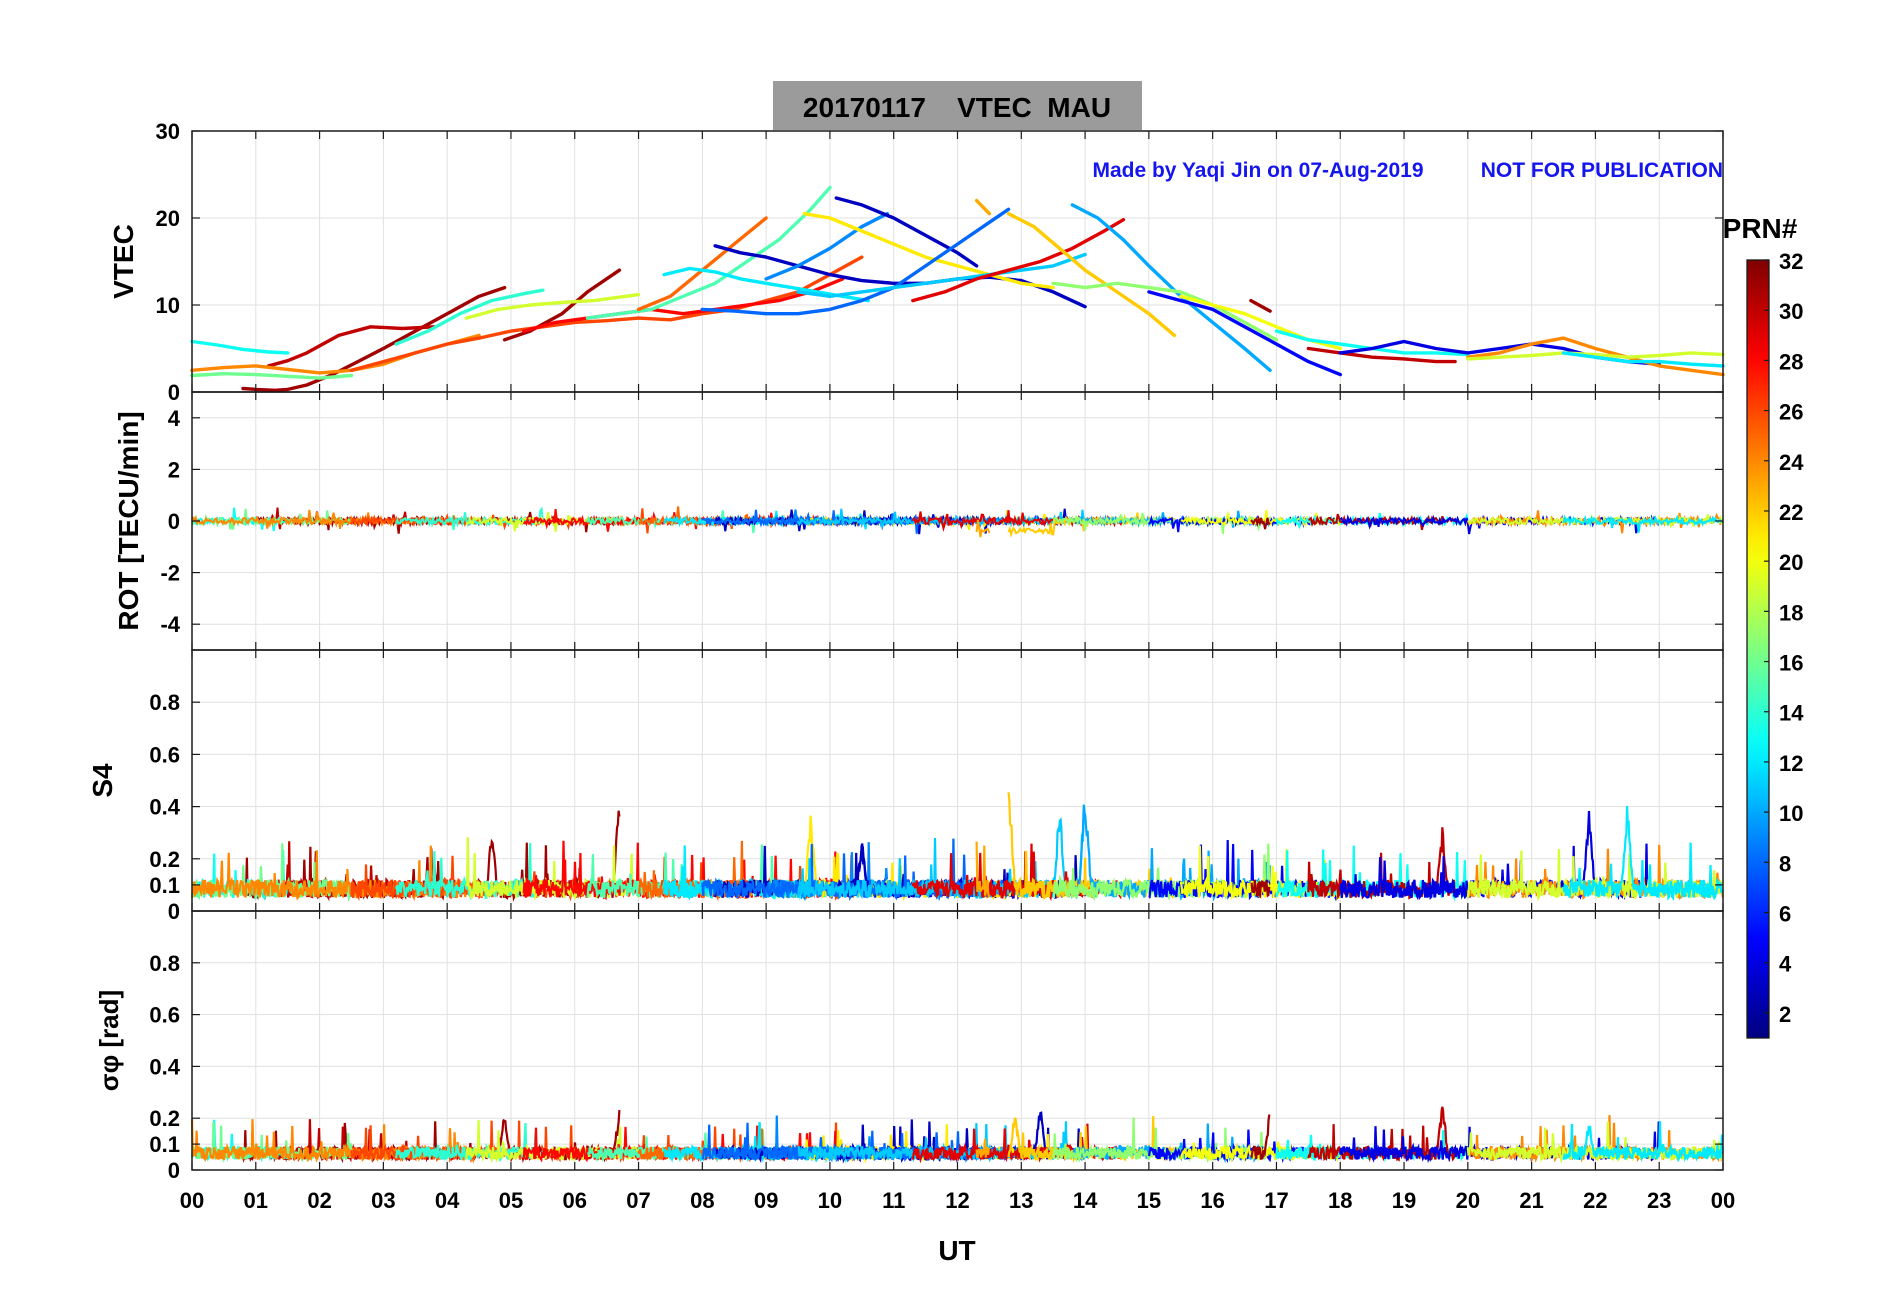 The image size is (1902, 1292). I want to click on y-tick-label: -4, so click(170, 624).